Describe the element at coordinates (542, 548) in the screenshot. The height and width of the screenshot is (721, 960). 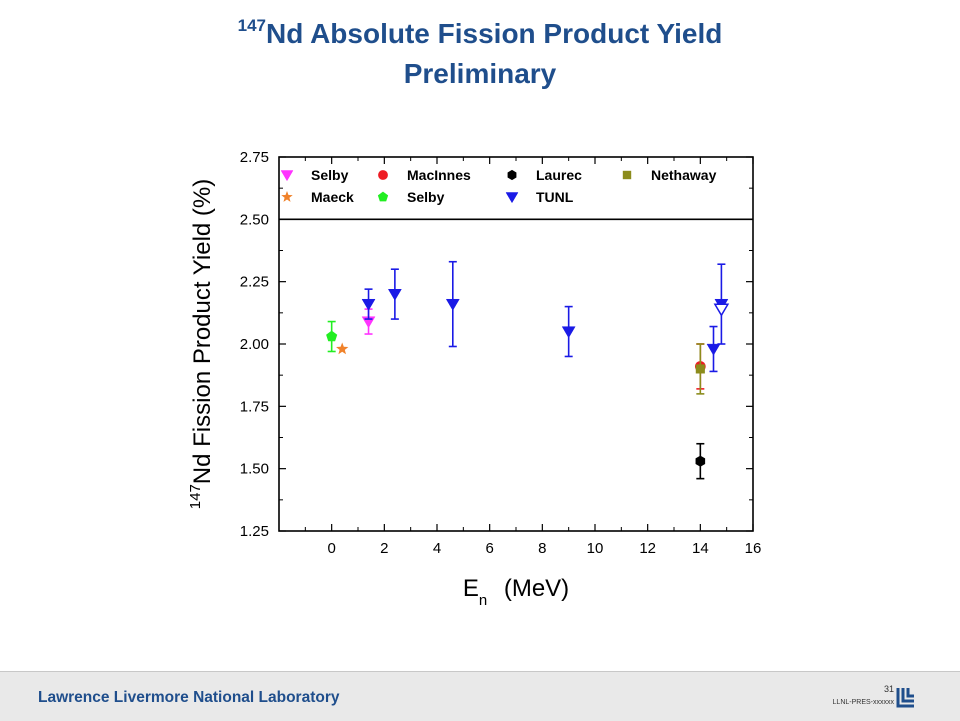
I see `x-tick-label: 8` at that location.